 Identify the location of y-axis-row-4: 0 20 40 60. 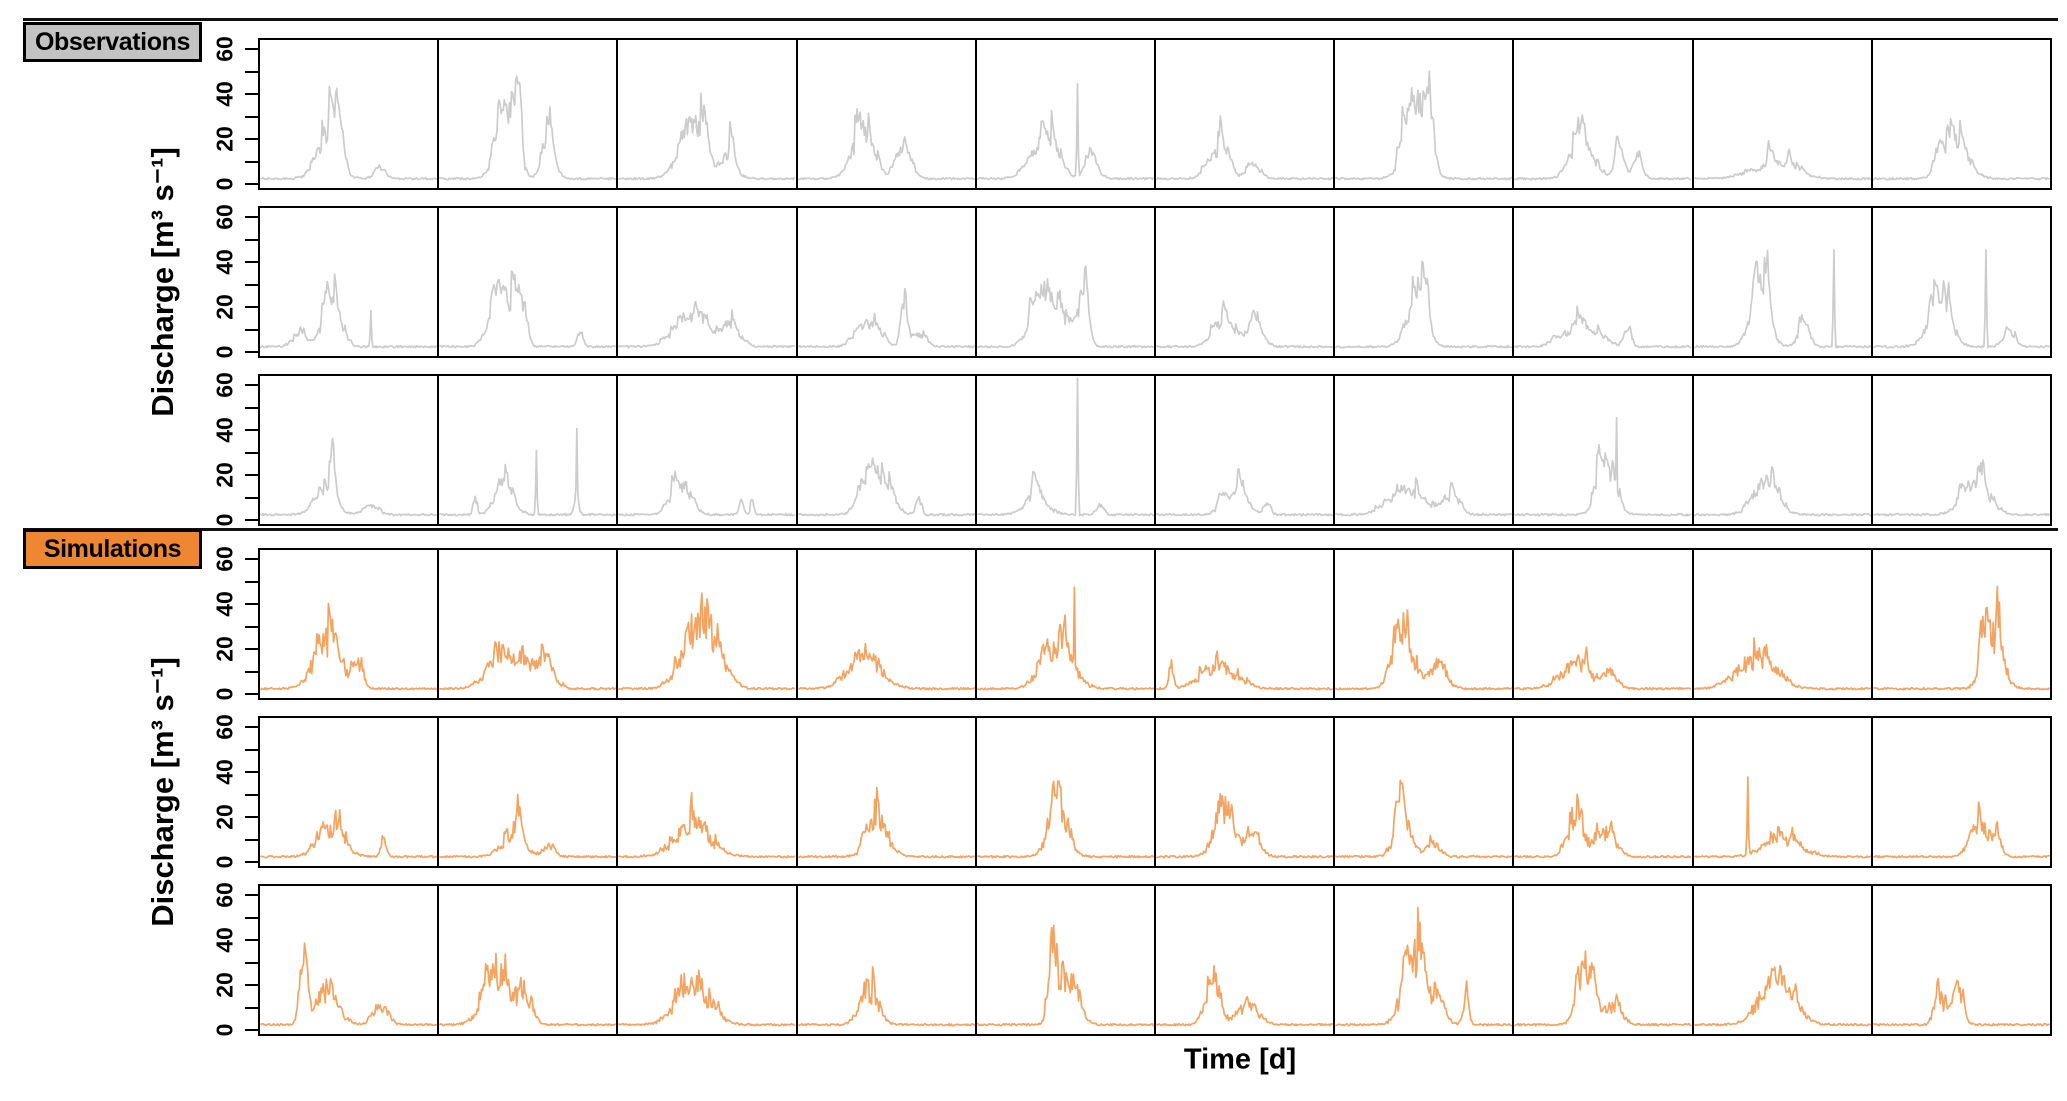
(226, 623).